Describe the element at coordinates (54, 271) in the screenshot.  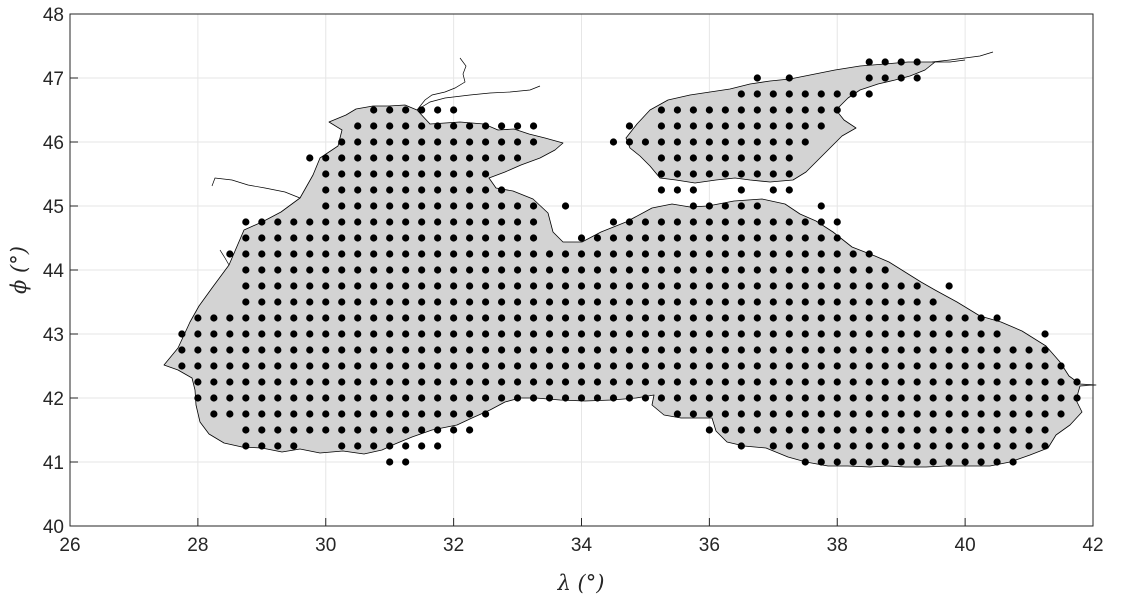
I see `y-tick-label: 44` at that location.